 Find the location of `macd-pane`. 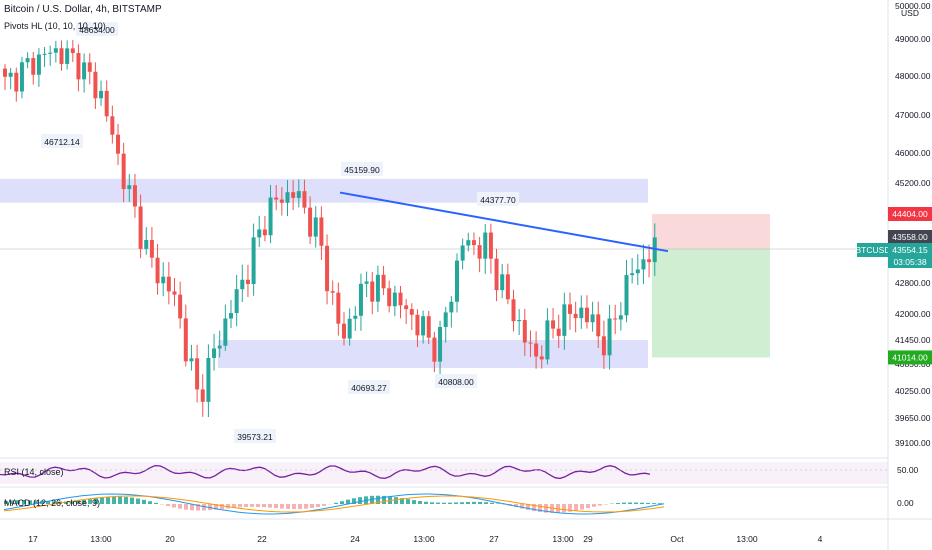

macd-pane is located at coordinates (334, 504).